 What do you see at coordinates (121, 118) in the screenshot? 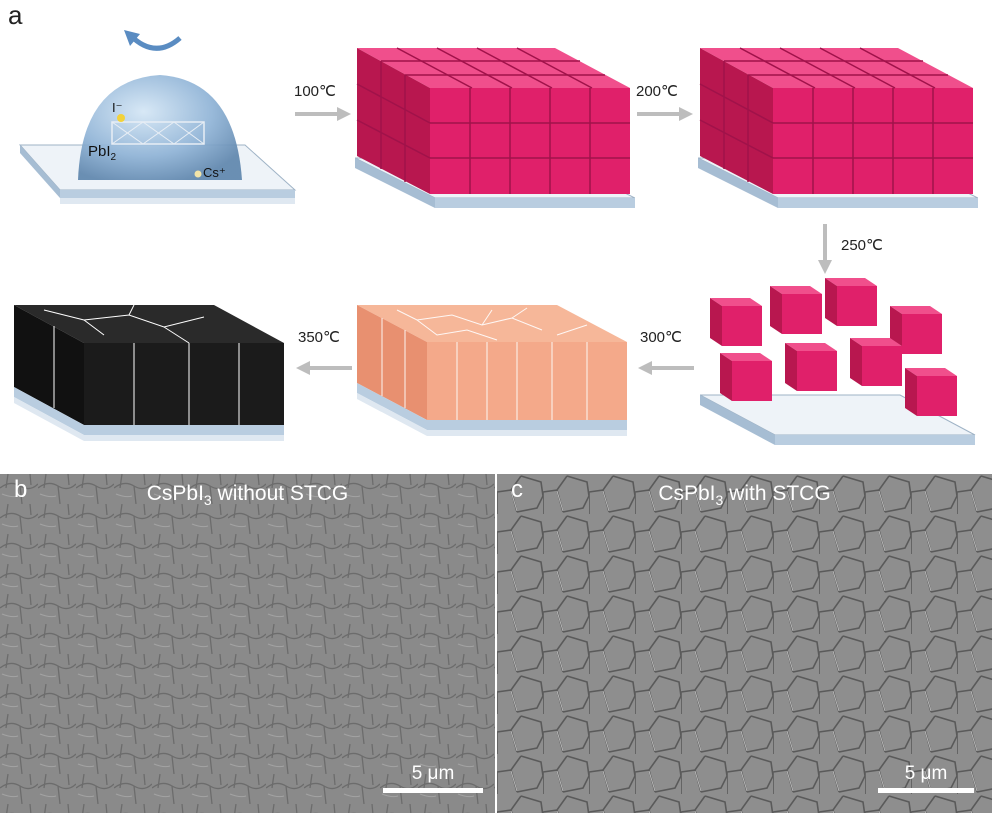
I see `iodide-ion-dot` at bounding box center [121, 118].